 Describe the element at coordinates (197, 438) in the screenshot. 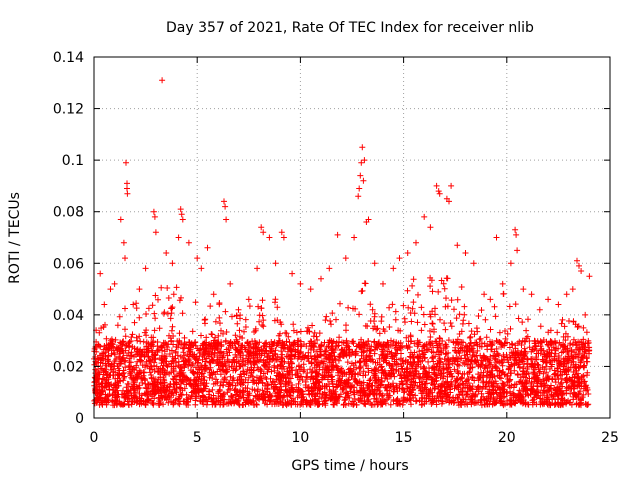

I see `x-tick-label: 5` at that location.